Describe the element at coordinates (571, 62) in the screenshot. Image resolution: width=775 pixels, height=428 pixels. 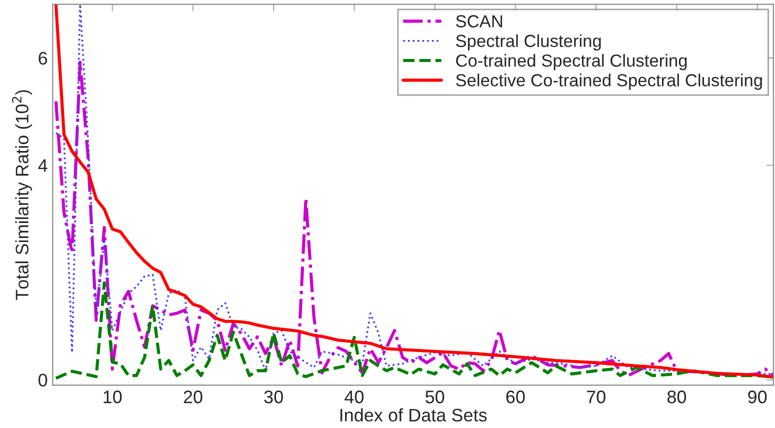
I see `legend-label: Co-trained Spectral Clustering` at that location.